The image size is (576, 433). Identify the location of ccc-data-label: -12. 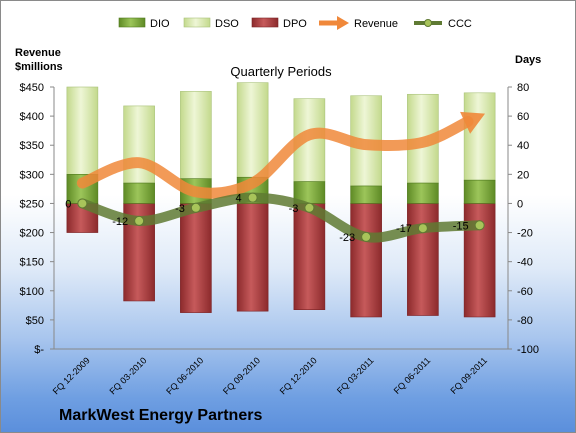
(120, 222).